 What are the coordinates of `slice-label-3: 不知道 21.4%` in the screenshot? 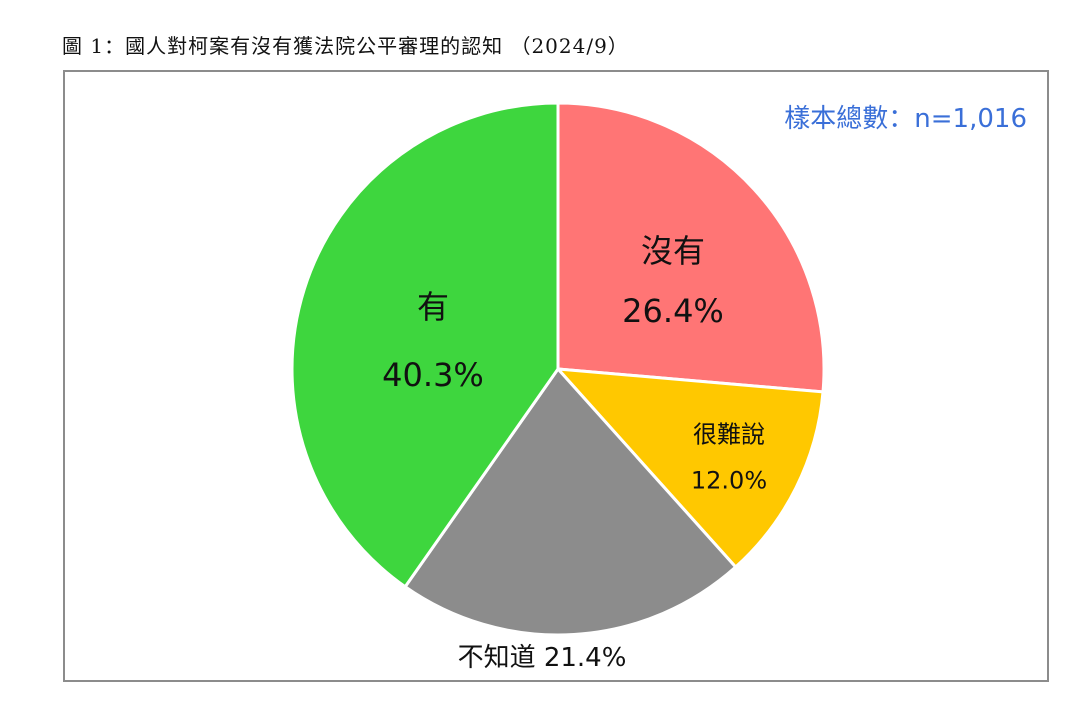 It's located at (542, 658).